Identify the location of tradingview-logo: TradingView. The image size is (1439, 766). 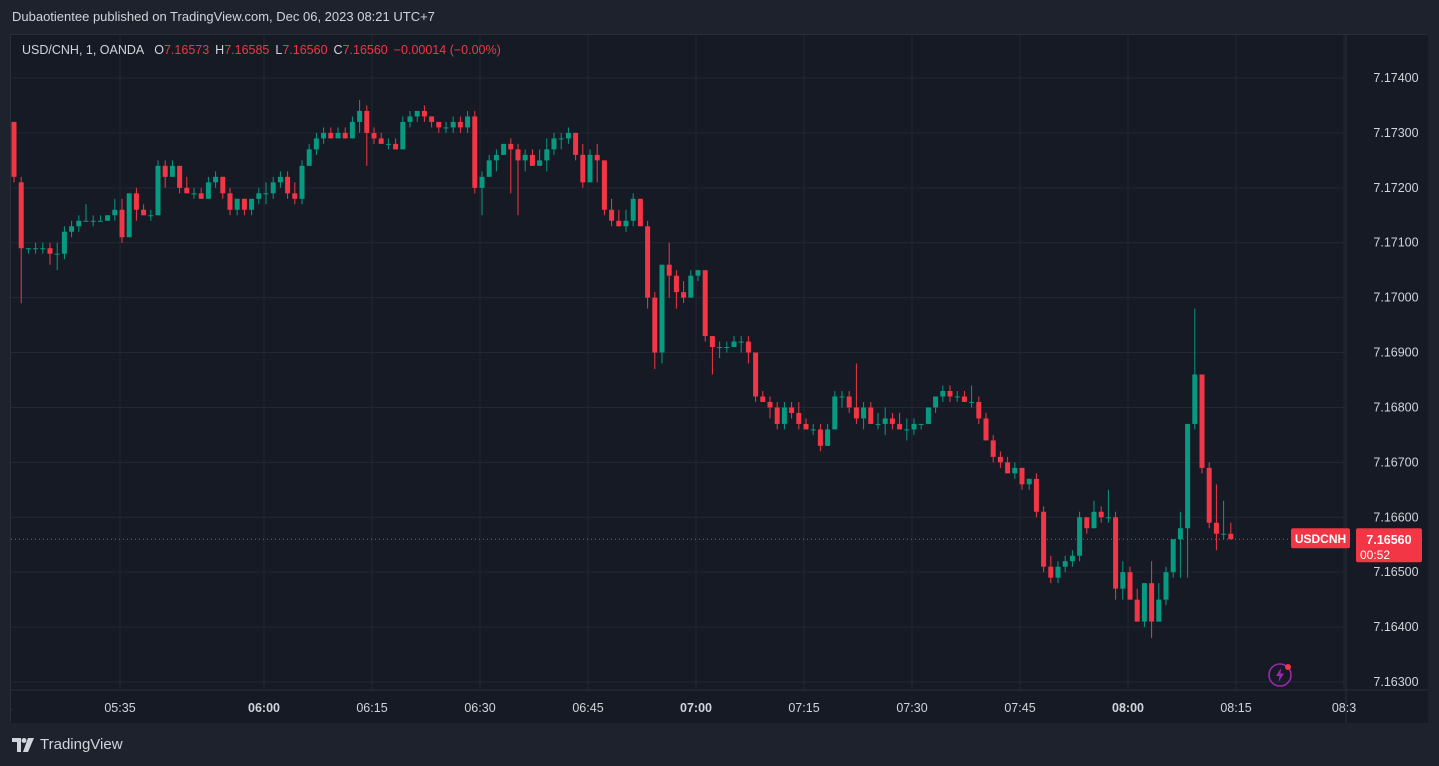
(67, 744).